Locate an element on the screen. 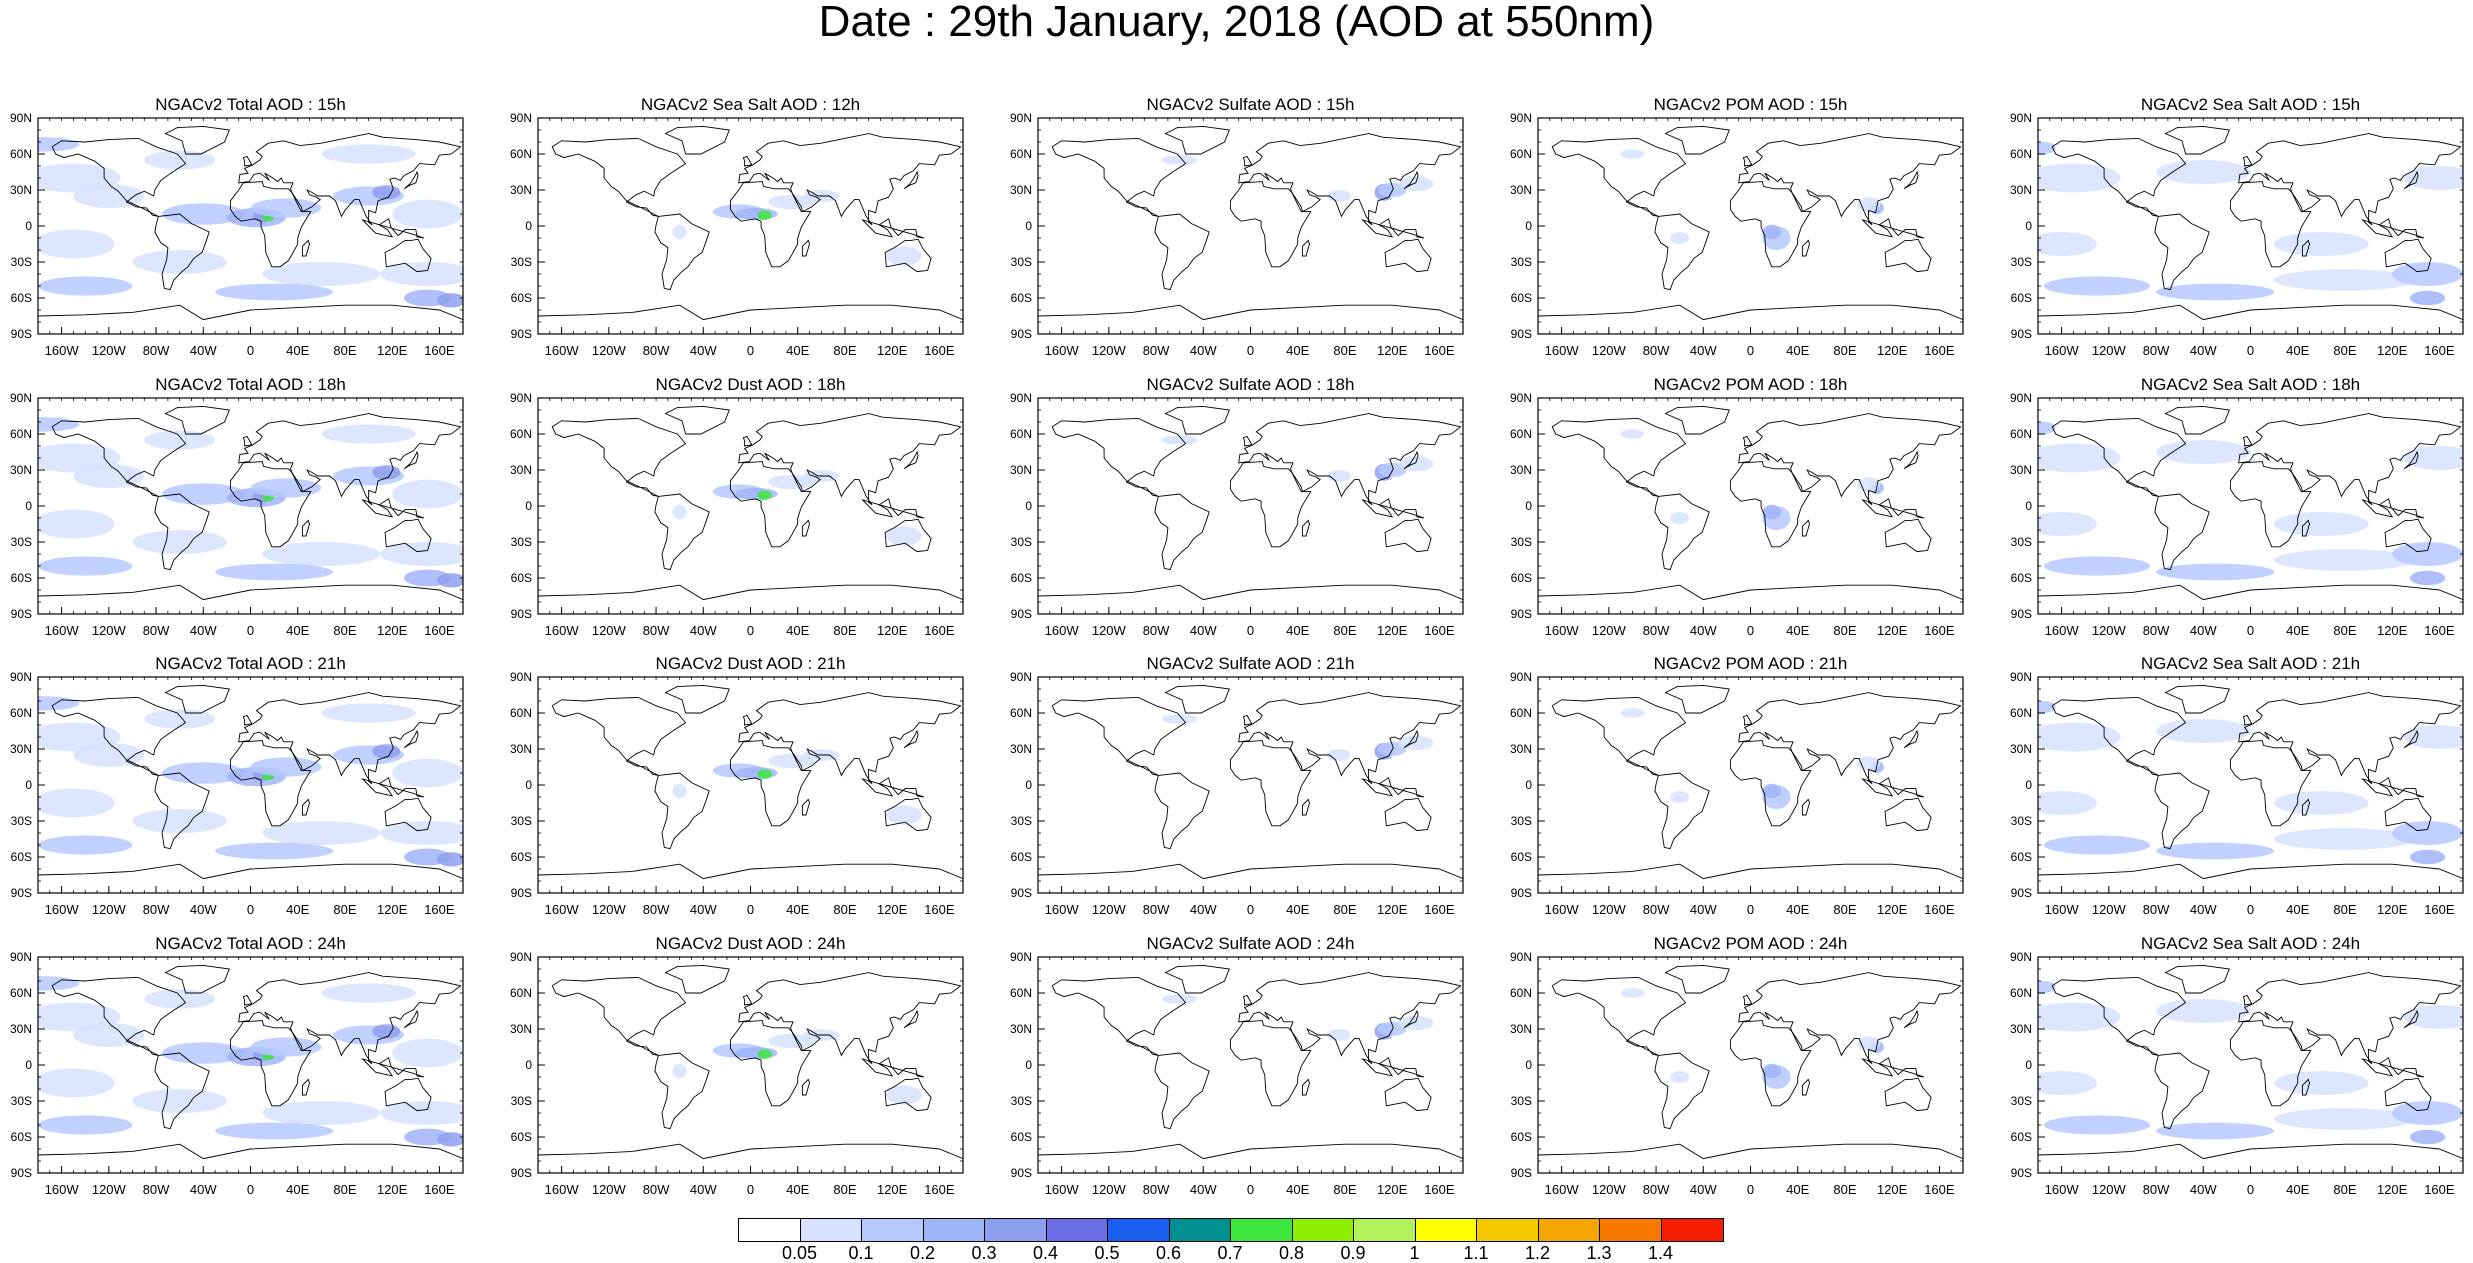  panel-title: NGACv2 Total AOD : 15h is located at coordinates (250, 104).